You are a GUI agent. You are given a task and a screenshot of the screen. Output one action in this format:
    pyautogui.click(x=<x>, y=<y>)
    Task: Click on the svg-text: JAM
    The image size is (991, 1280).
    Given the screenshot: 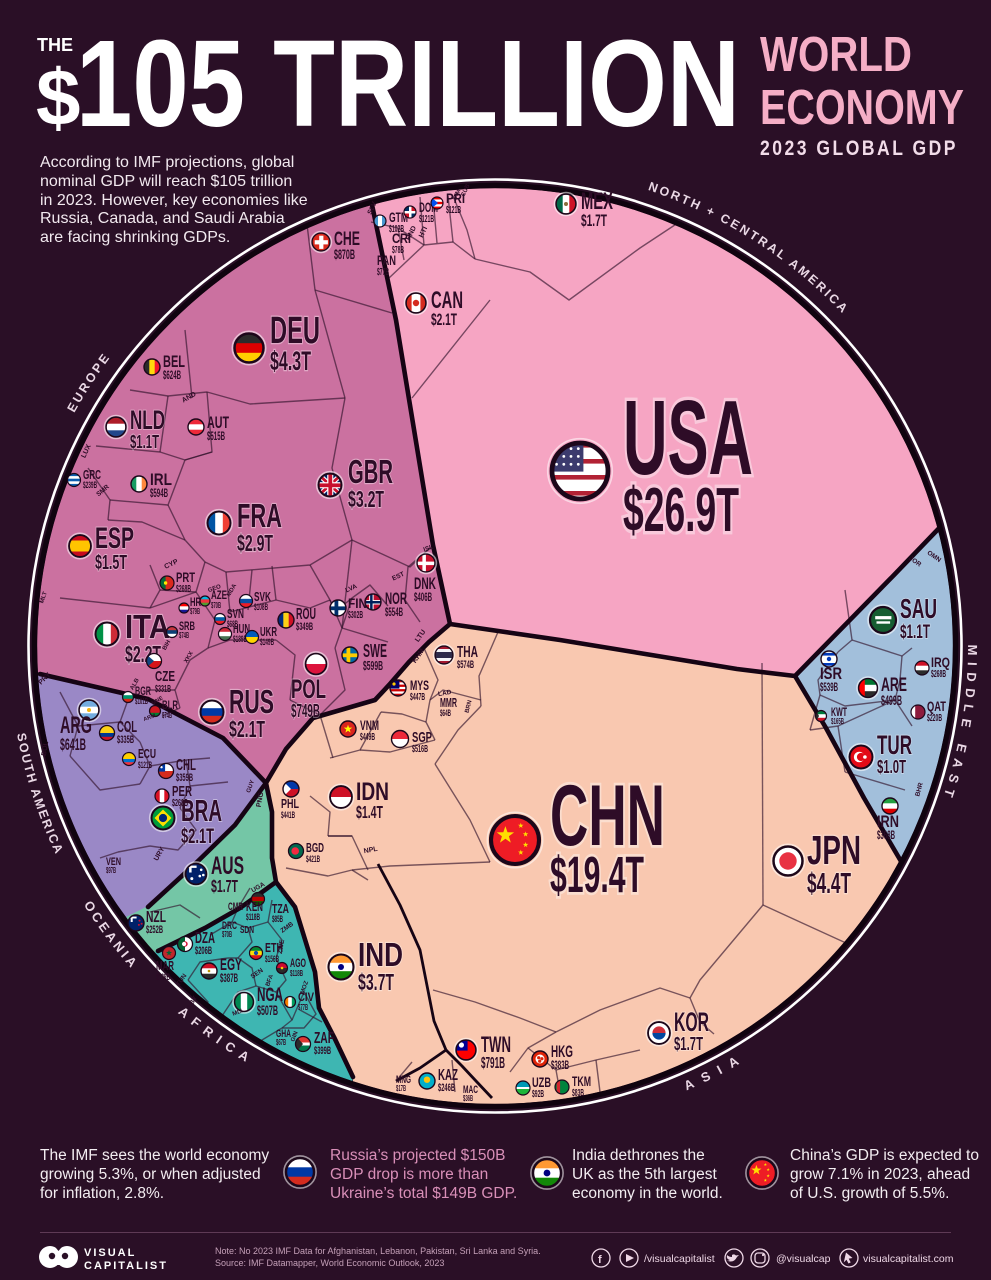 What is the action you would take?
    pyautogui.click(x=457, y=196)
    